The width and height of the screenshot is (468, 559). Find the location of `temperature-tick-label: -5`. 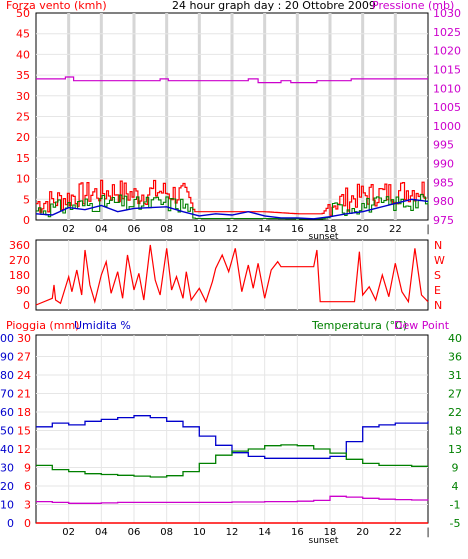

temperature-tick-label: -5 is located at coordinates (455, 523).